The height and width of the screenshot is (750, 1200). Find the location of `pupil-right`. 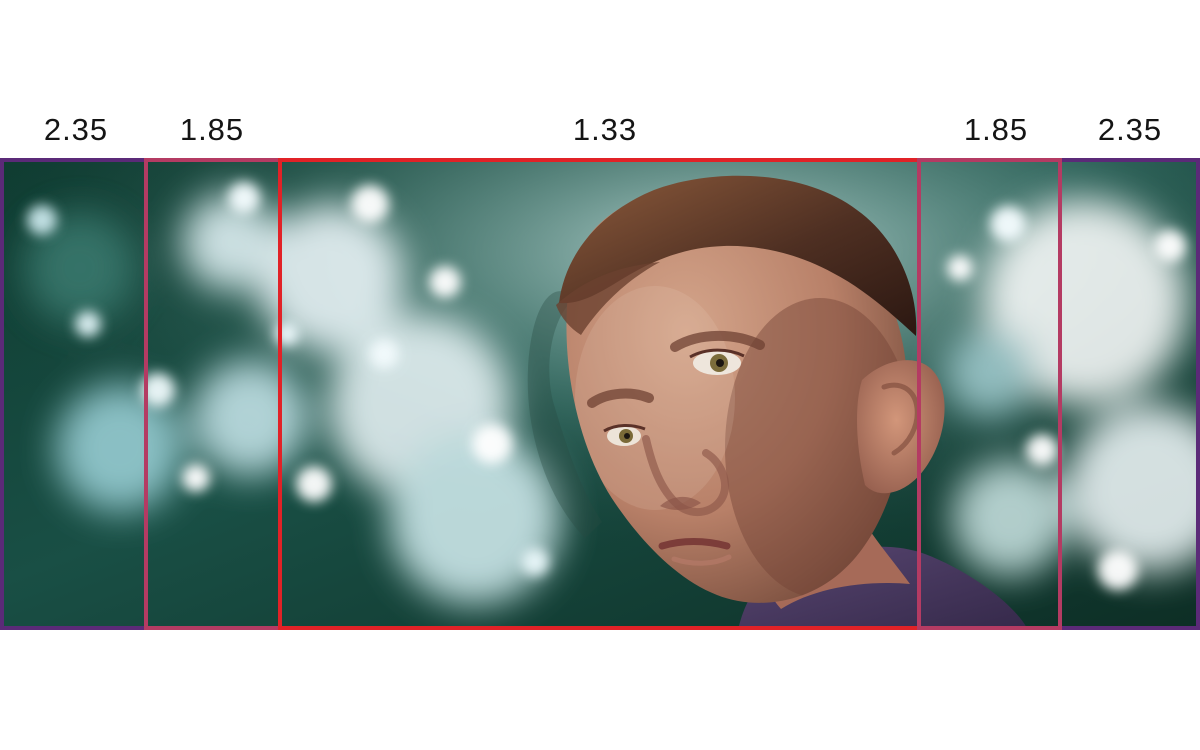

pupil-right is located at coordinates (720, 363).